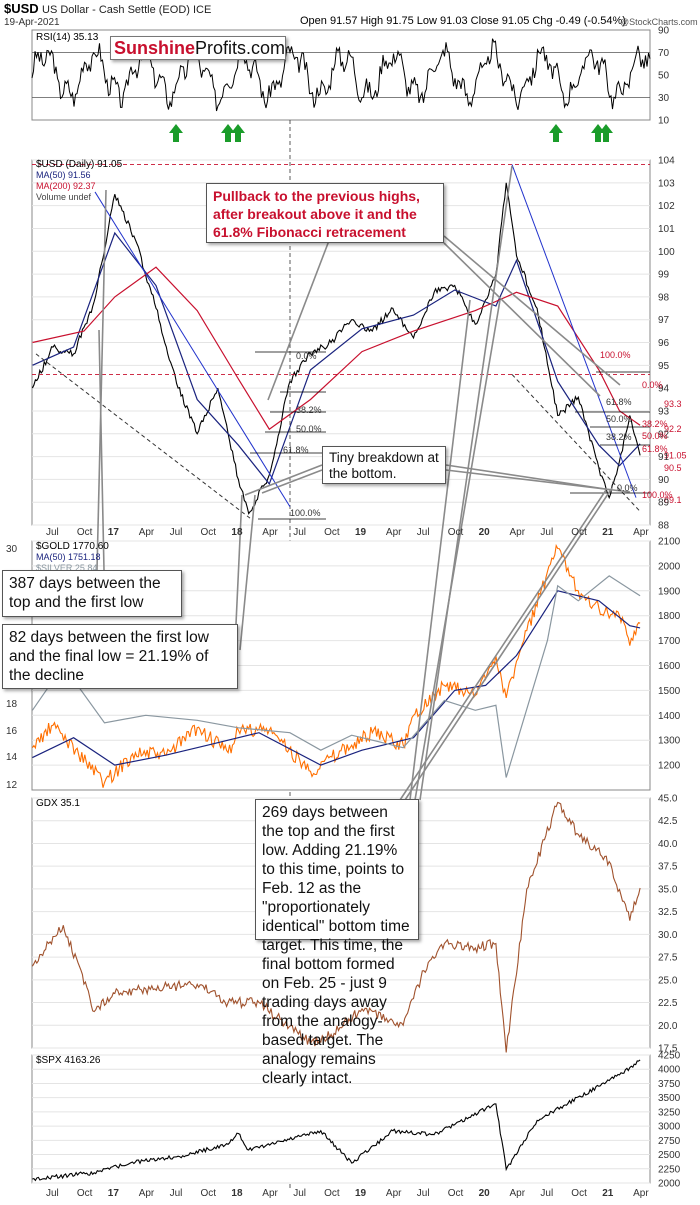 This screenshot has width=700, height=1205. Describe the element at coordinates (306, 356) in the screenshot. I see `fib-left-0: 0.0%` at that location.